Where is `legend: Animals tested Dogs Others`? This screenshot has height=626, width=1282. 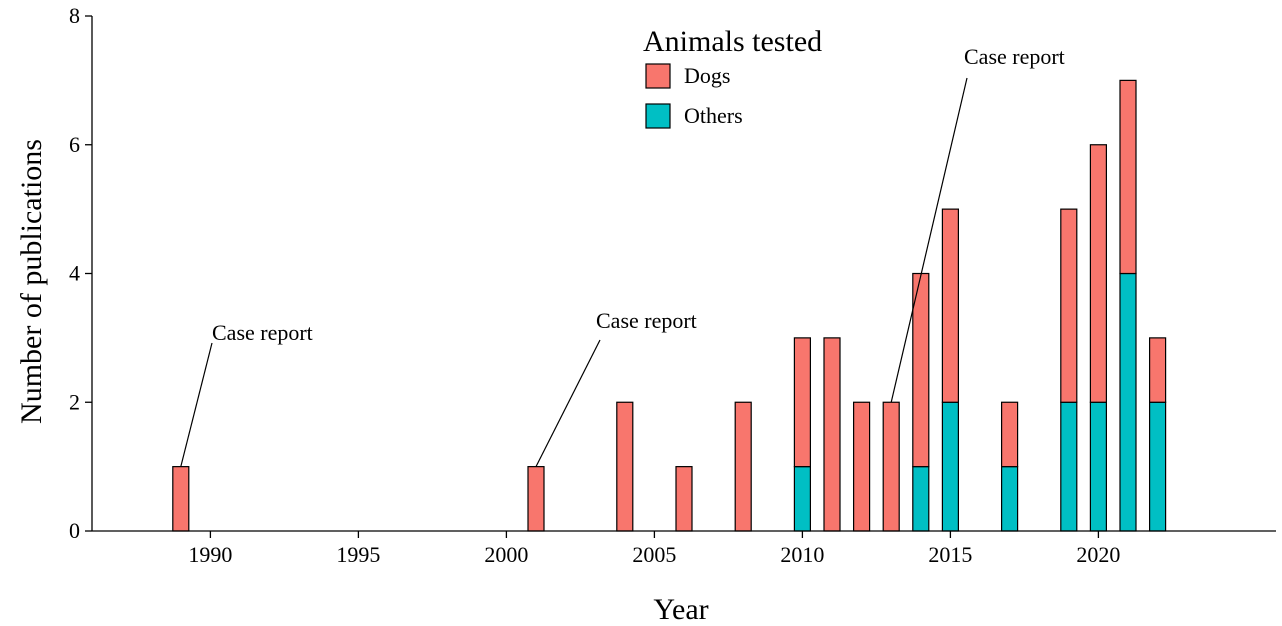
legend: Animals tested Dogs Others is located at coordinates (732, 77).